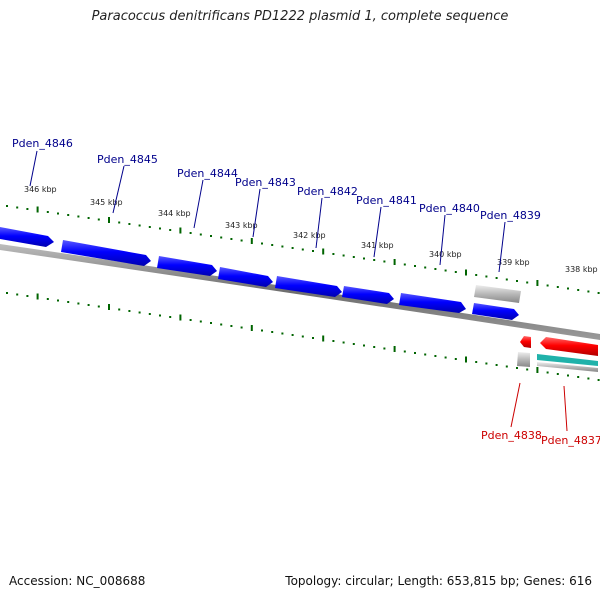 The height and width of the screenshot is (600, 600). Describe the element at coordinates (581, 269) in the screenshot. I see `tick-label: 338 kbp` at that location.